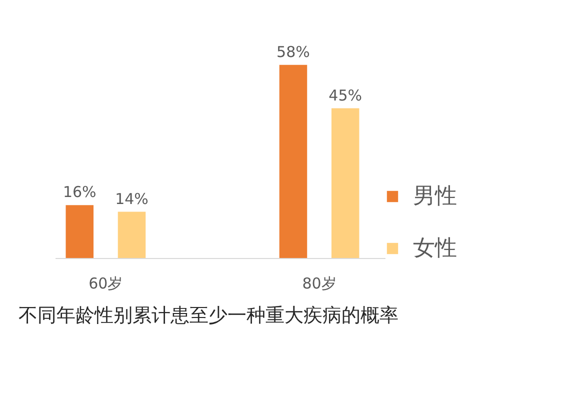 The image size is (565, 393). What do you see at coordinates (345, 95) in the screenshot?
I see `data-label: 45%` at bounding box center [345, 95].